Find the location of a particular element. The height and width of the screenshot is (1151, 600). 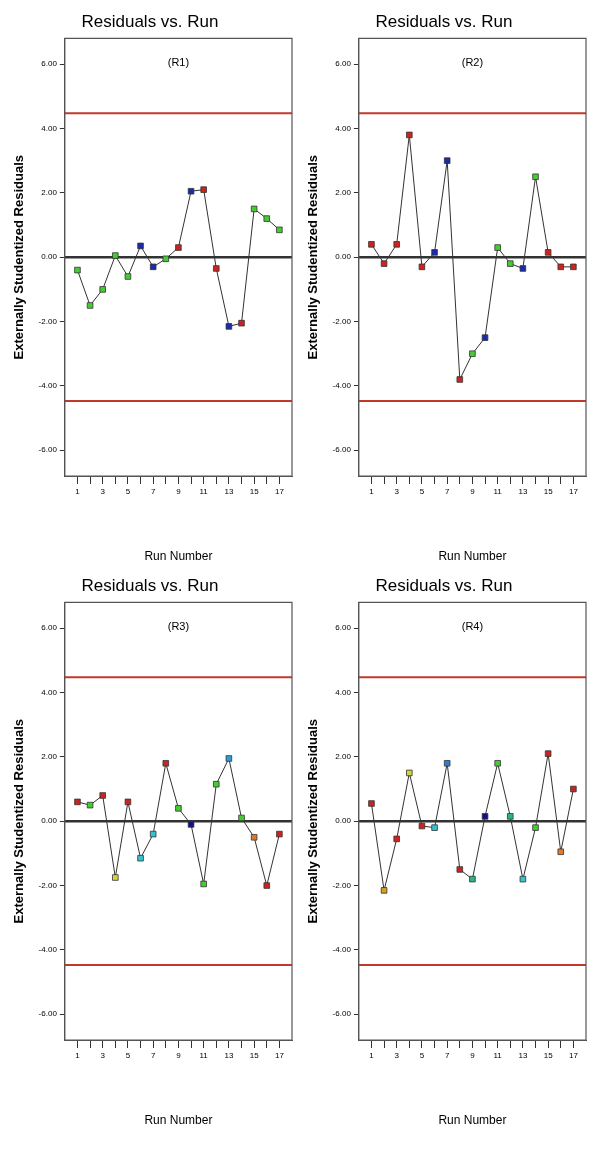

annotation: (R2) is located at coordinates (472, 62).